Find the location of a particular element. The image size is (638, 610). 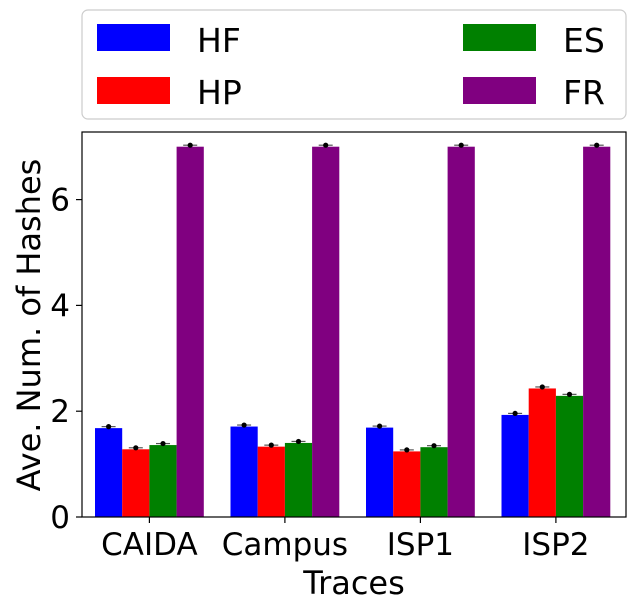

legend-items: HF HP ES FR is located at coordinates (351, 66).